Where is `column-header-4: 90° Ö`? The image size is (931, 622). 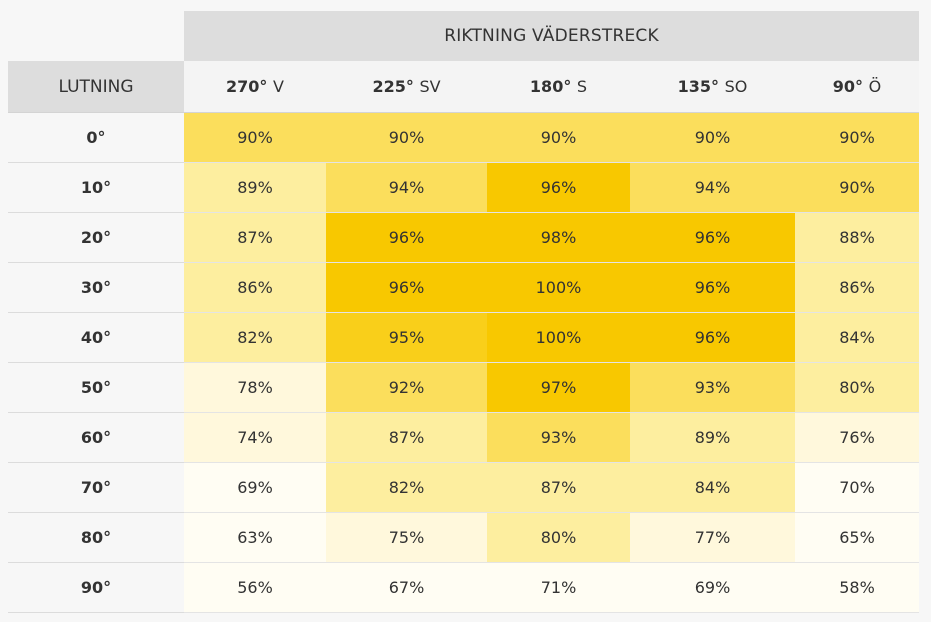
column-header-4: 90° Ö is located at coordinates (857, 87).